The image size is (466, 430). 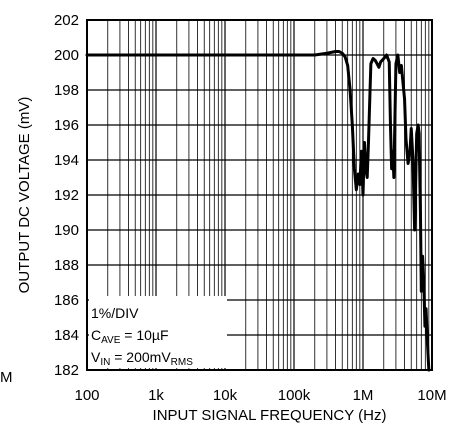 What do you see at coordinates (86, 395) in the screenshot?
I see `x-tick-label: 100` at bounding box center [86, 395].